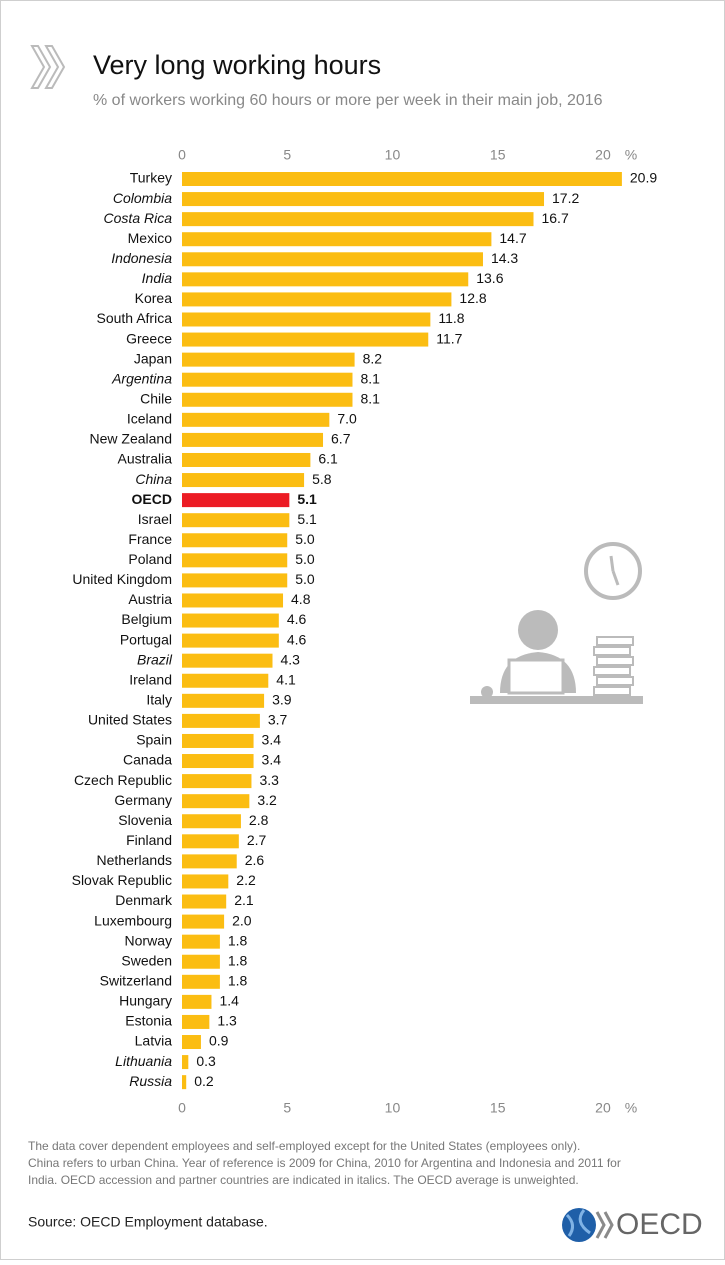 The height and width of the screenshot is (1265, 725). I want to click on category-label: Portugal, so click(146, 639).